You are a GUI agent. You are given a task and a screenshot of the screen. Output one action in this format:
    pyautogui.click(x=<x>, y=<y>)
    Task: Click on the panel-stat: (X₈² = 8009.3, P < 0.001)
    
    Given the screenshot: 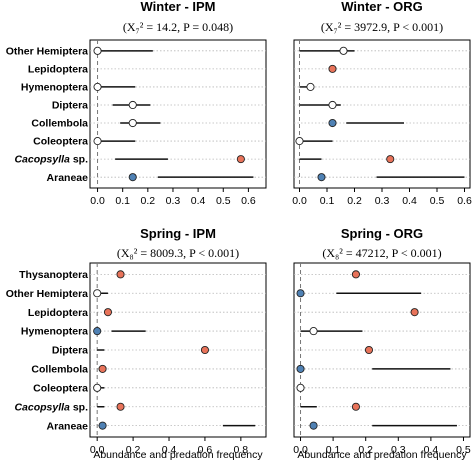 What is the action you would take?
    pyautogui.click(x=178, y=253)
    